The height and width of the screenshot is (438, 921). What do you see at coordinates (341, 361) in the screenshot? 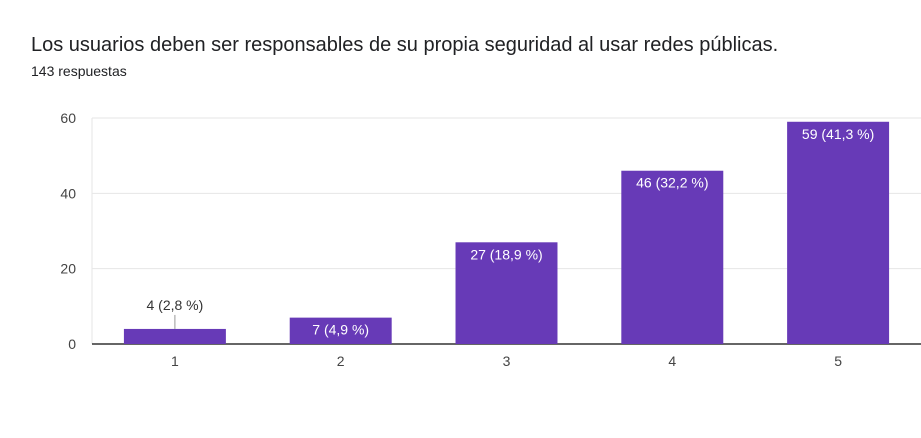
I see `x-tick-label: 2` at bounding box center [341, 361].